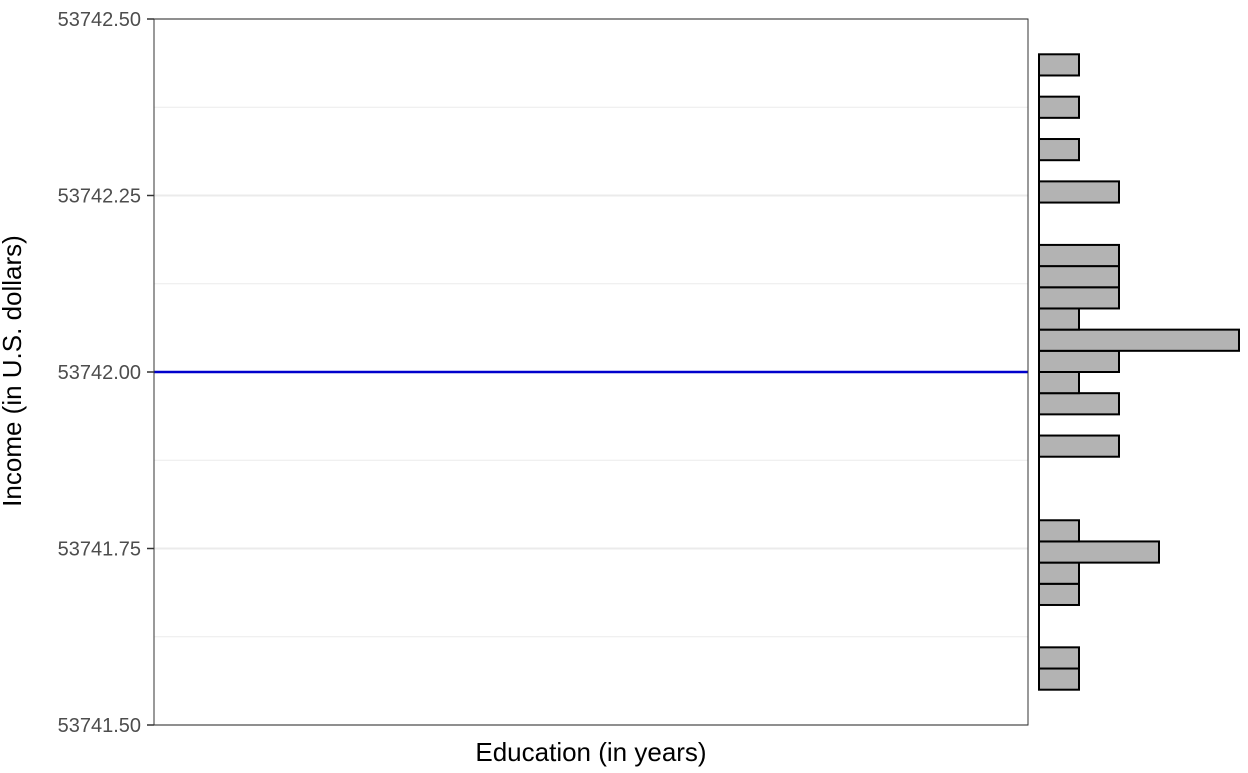 Image resolution: width=1248 pixels, height=773 pixels. Describe the element at coordinates (590, 752) in the screenshot. I see `x-axis-label: Education (in years)` at that location.